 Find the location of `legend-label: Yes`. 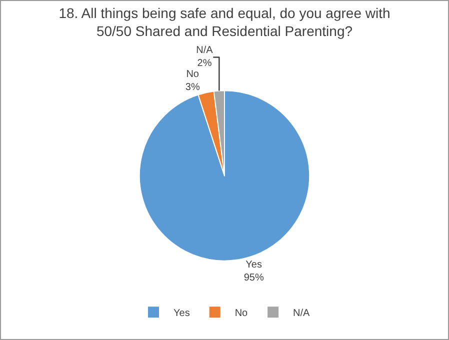

legend-label: Yes is located at coordinates (182, 313).